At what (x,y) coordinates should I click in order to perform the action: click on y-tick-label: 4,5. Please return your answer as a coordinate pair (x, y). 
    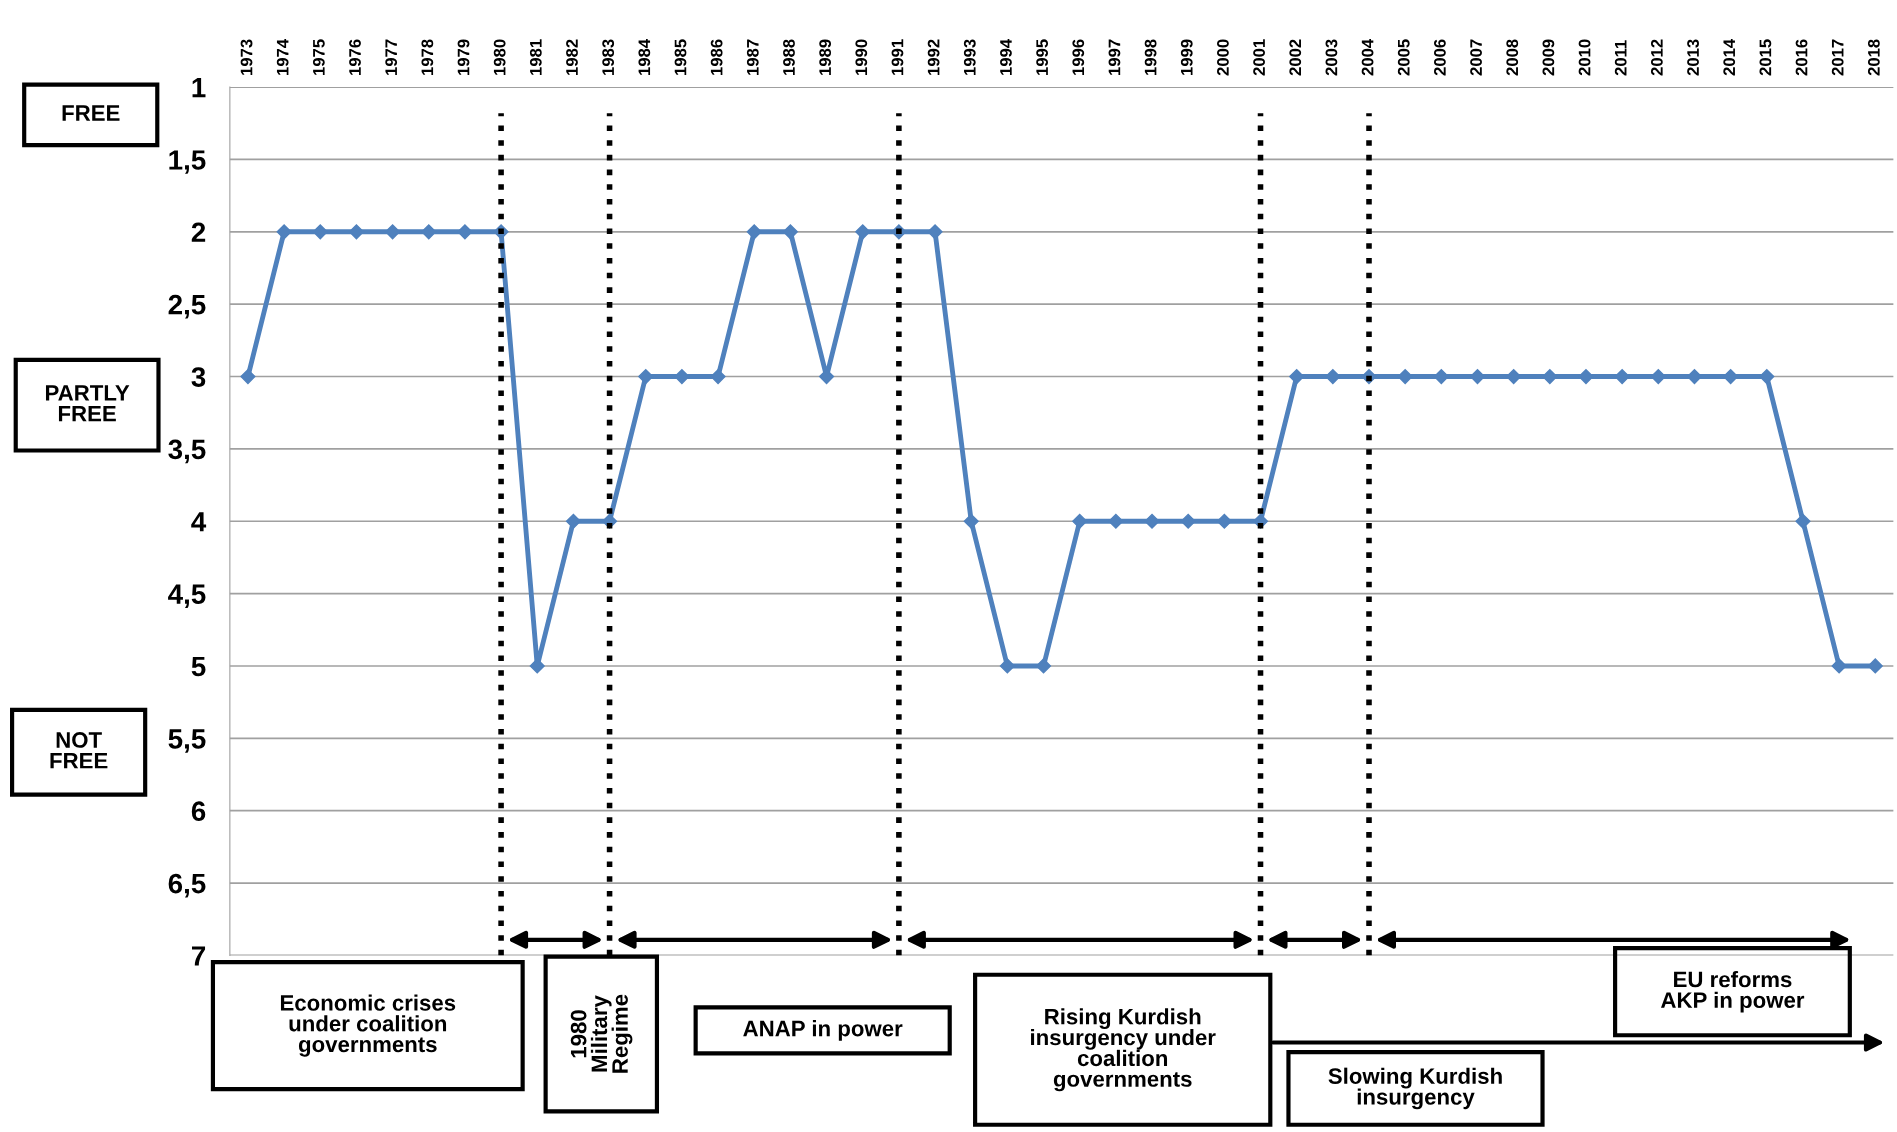
    Looking at the image, I should click on (187, 596).